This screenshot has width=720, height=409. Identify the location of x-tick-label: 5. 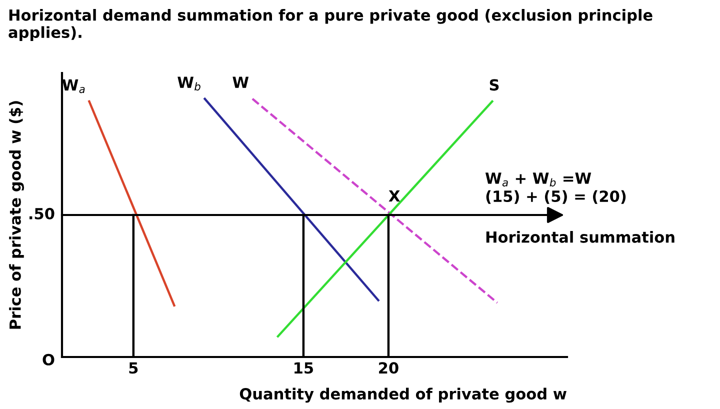
(133, 368).